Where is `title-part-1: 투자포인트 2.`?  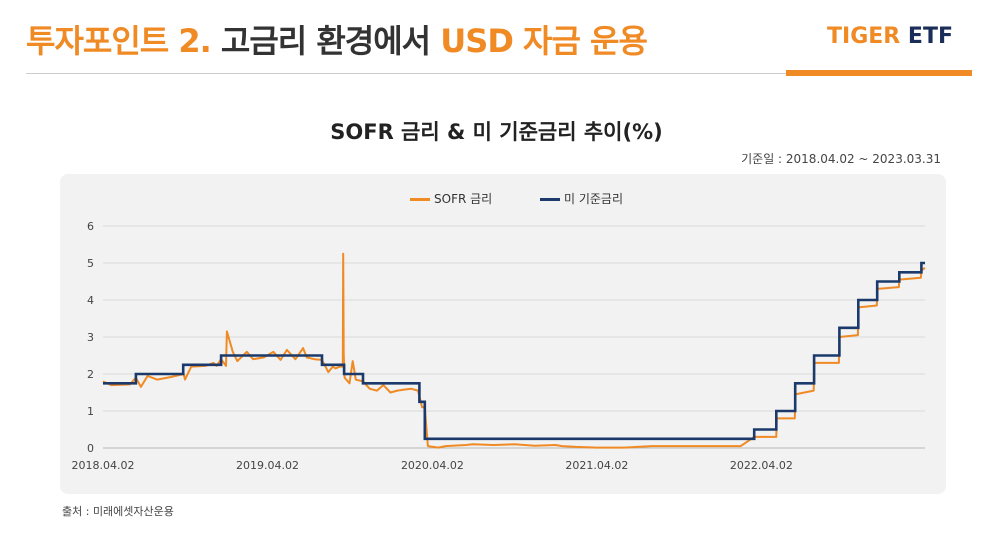 title-part-1: 투자포인트 2. is located at coordinates (119, 41).